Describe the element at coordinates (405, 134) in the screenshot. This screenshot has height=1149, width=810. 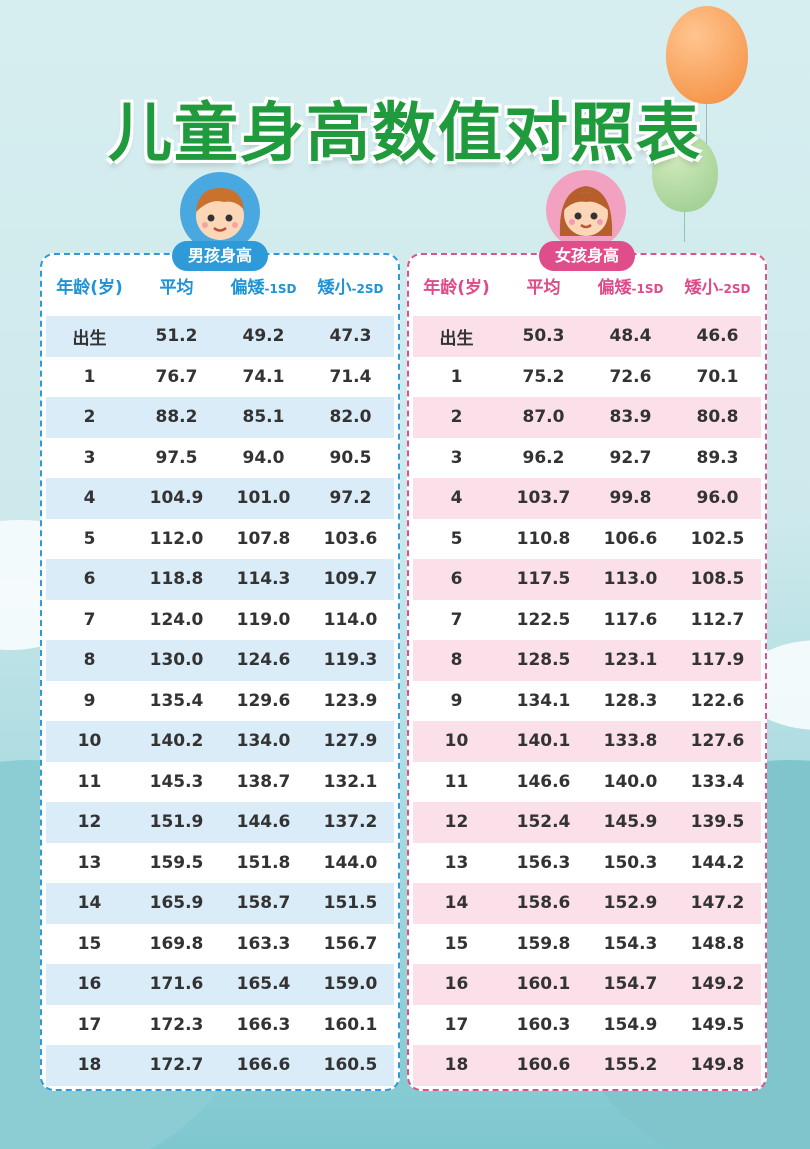
I see `page-title: 儿童身高数值对照表` at that location.